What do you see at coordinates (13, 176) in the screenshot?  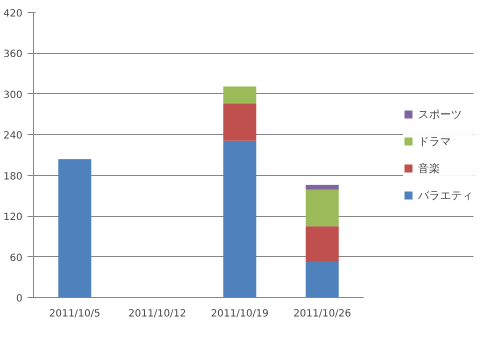 I see `y-tick-label: 180` at bounding box center [13, 176].